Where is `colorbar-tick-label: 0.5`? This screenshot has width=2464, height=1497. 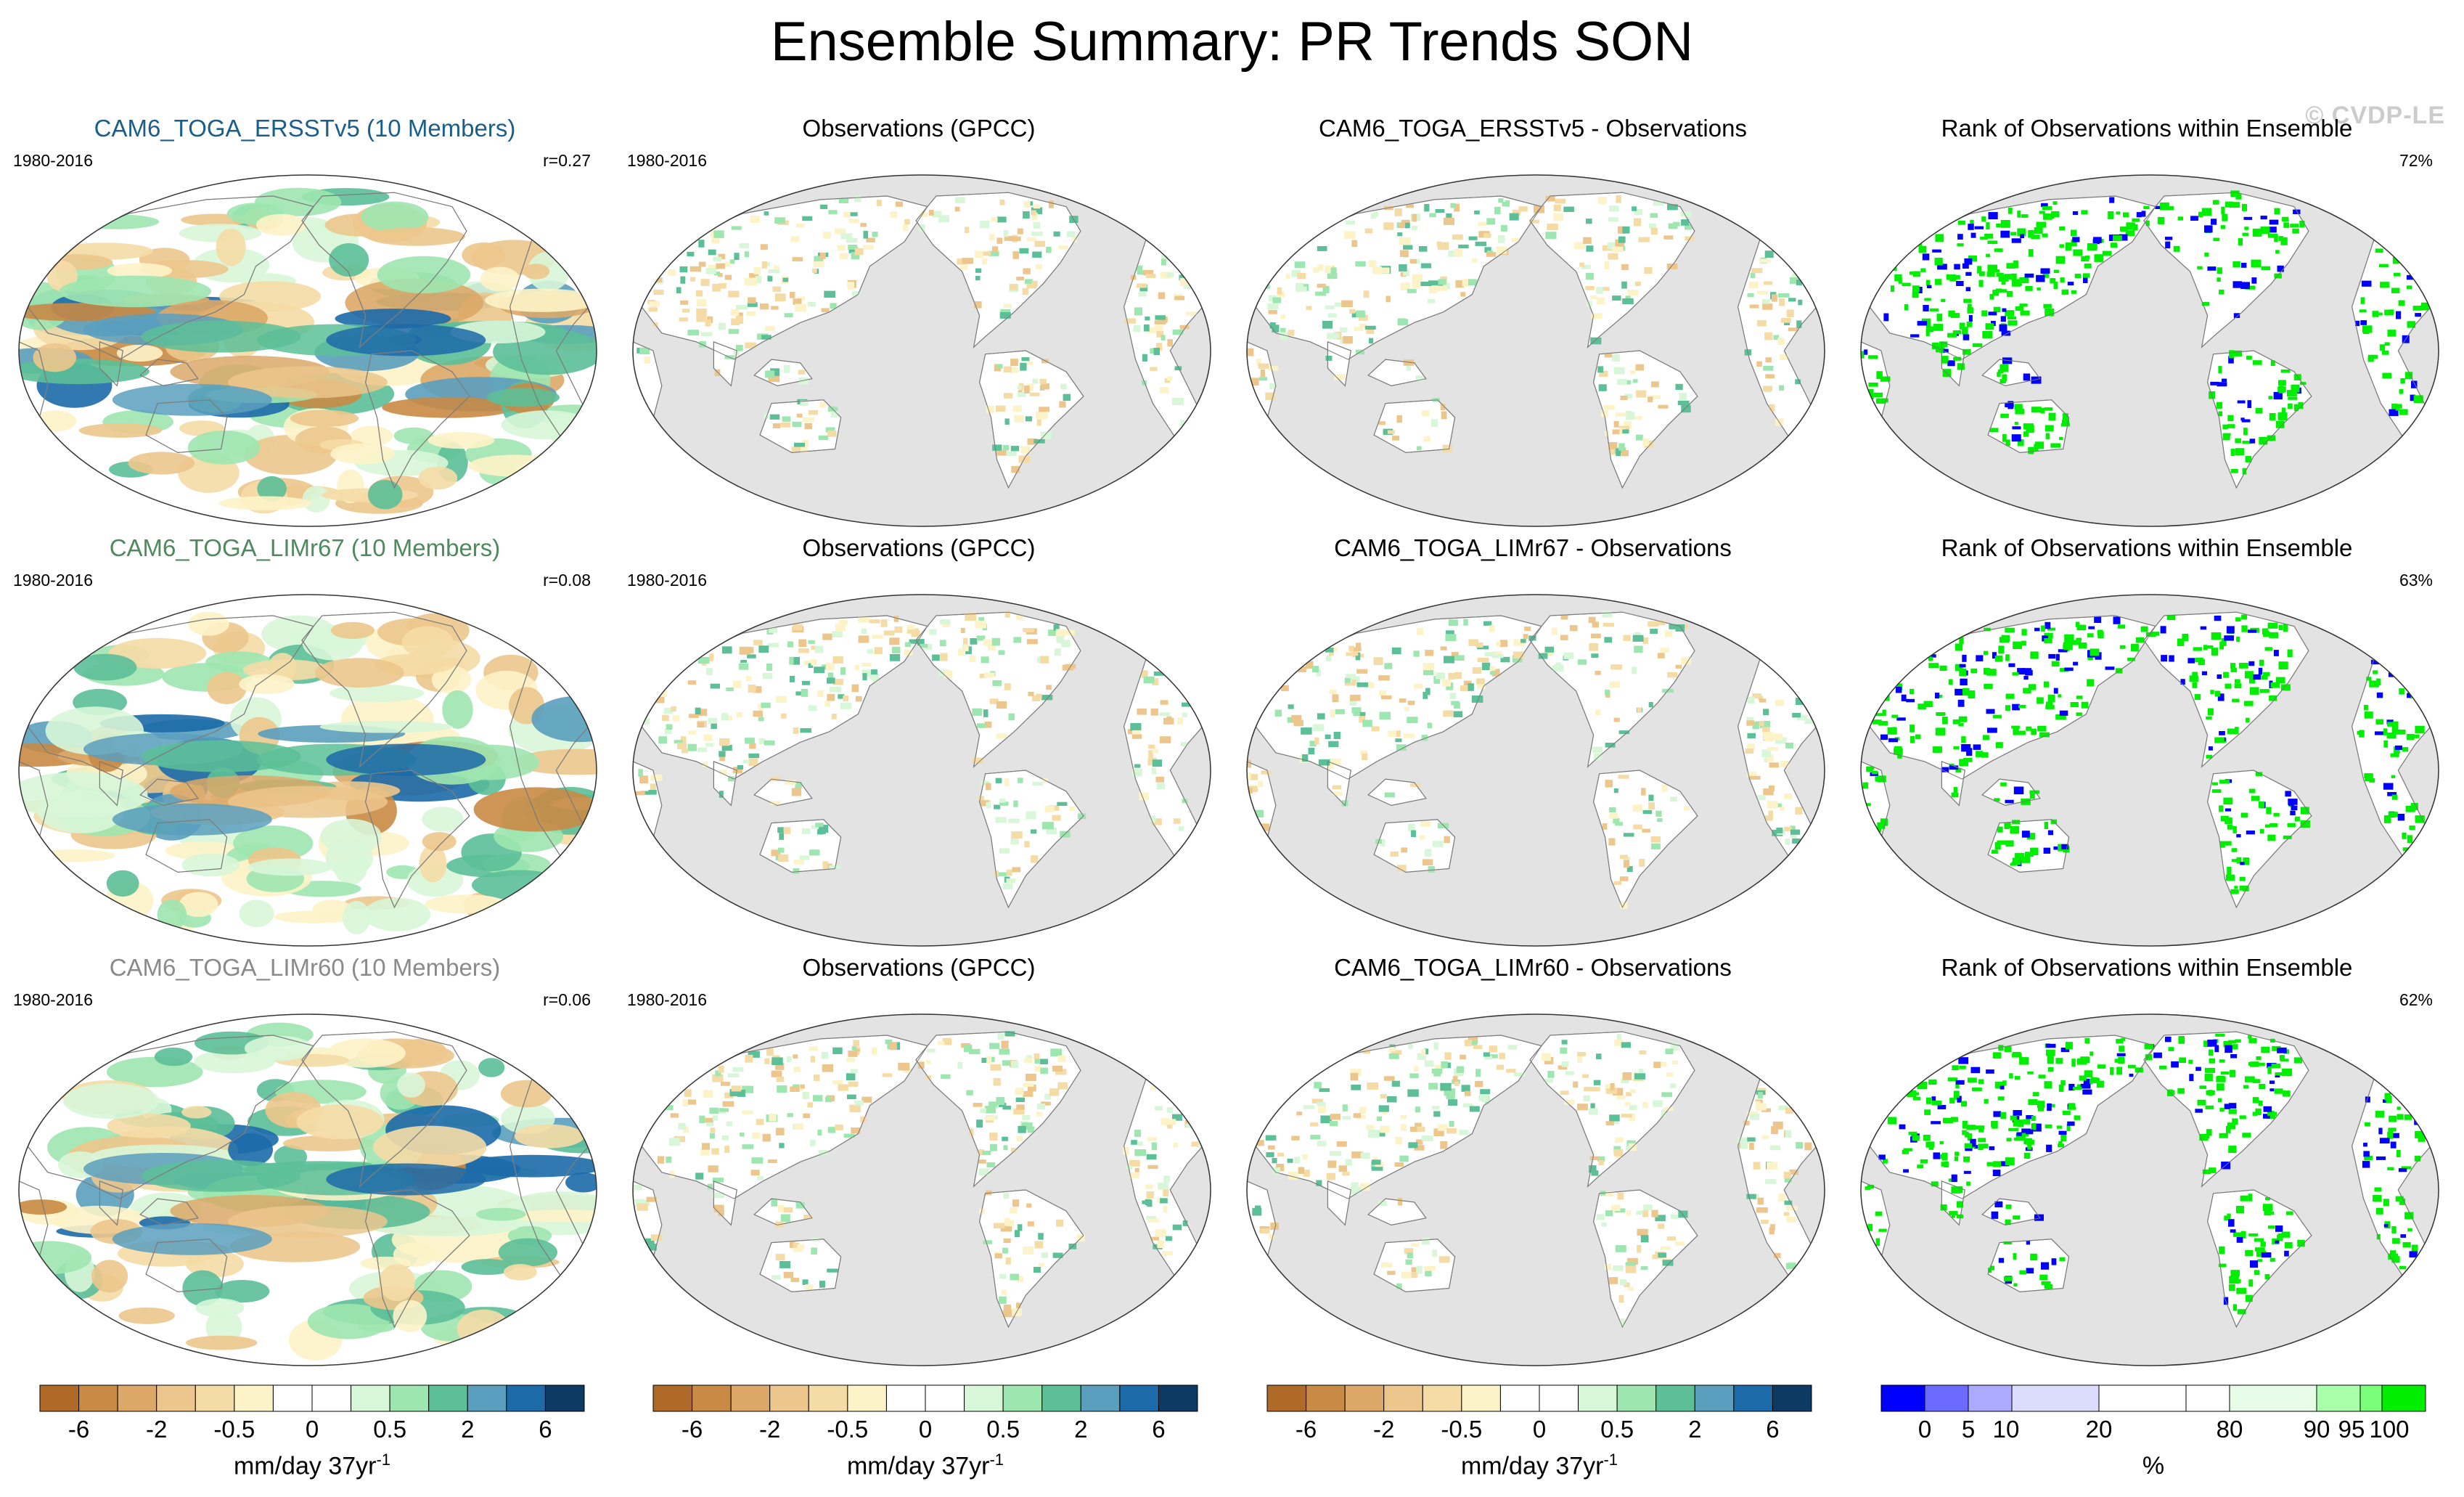
colorbar-tick-label: 0.5 is located at coordinates (1003, 1429).